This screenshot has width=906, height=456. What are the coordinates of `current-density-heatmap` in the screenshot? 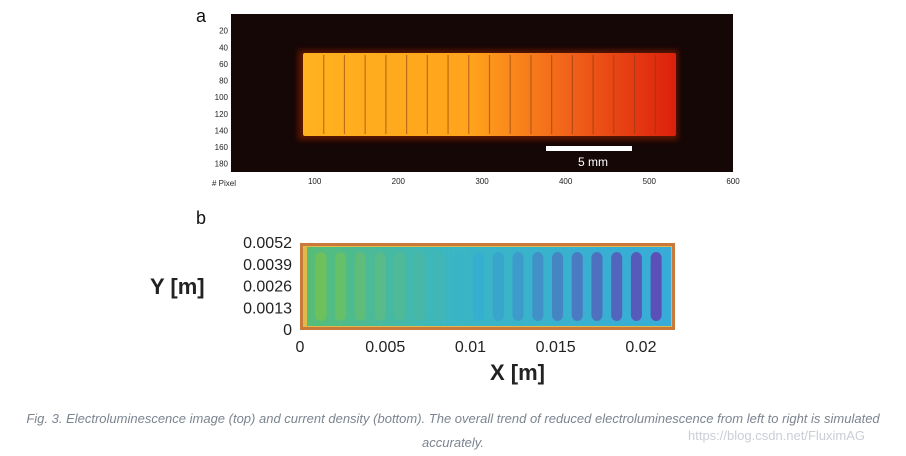 It's located at (487, 286).